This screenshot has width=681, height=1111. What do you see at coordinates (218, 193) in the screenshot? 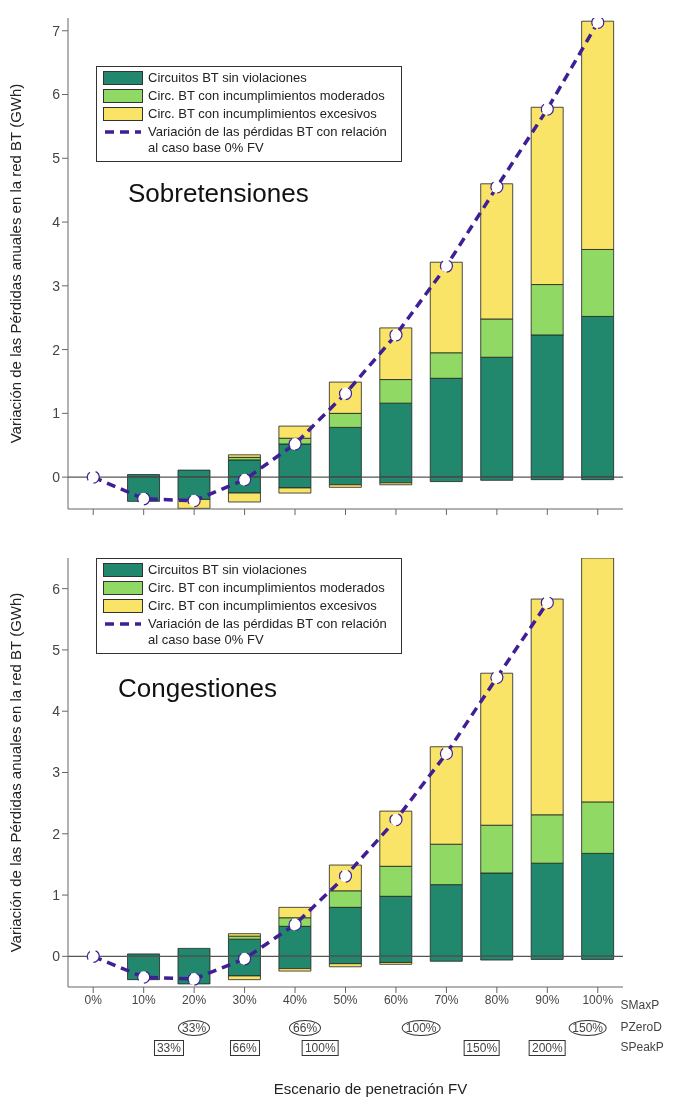
I see `text: Sobretensiones` at bounding box center [218, 193].